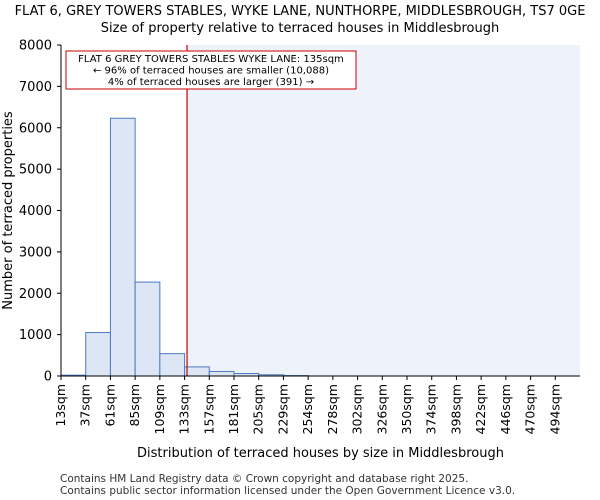 This screenshot has width=600, height=500. What do you see at coordinates (480, 409) in the screenshot?
I see `x-tick-label: 422sqm` at bounding box center [480, 409].